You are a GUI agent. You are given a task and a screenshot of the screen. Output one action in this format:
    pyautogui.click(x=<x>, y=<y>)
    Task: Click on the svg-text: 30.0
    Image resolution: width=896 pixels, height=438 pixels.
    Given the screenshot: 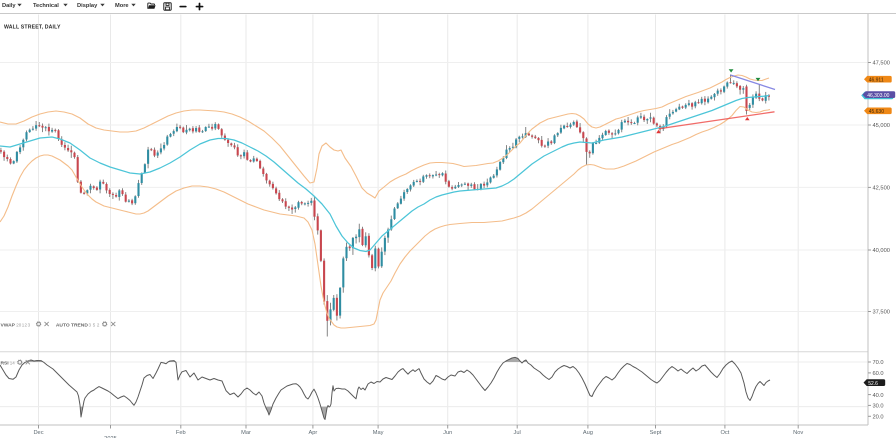 What is the action you would take?
    pyautogui.click(x=878, y=407)
    